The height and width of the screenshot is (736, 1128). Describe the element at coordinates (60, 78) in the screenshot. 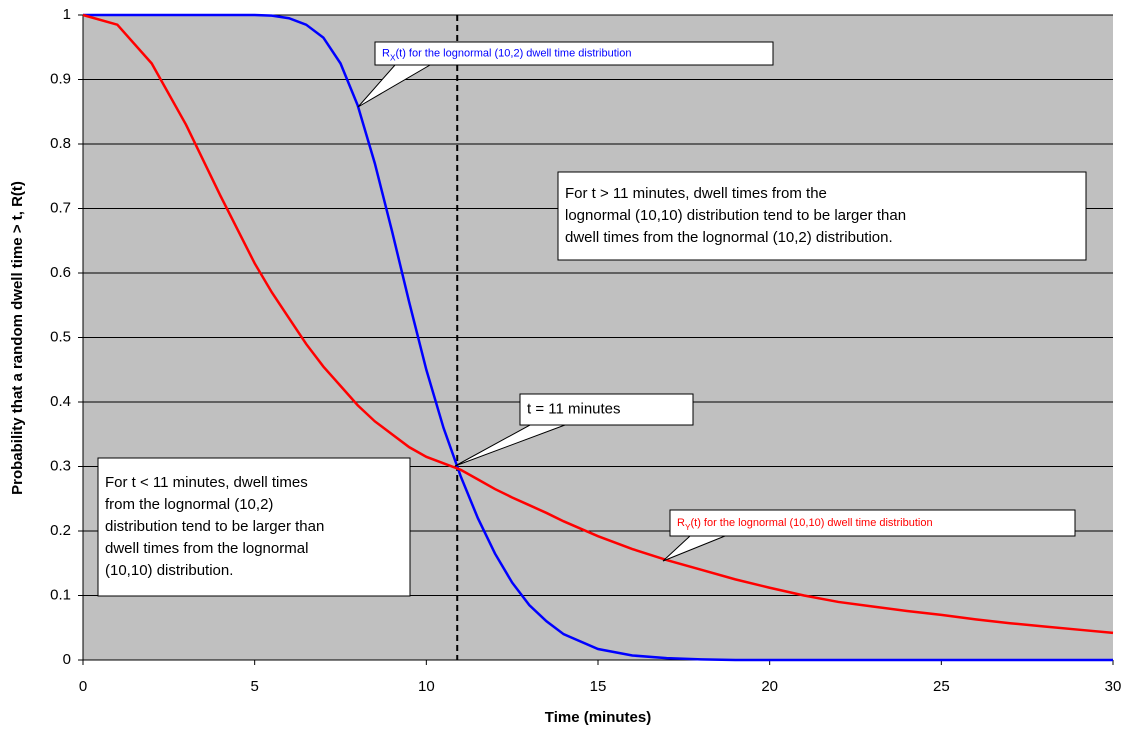

I see `y-tick-label: 0.9` at that location.